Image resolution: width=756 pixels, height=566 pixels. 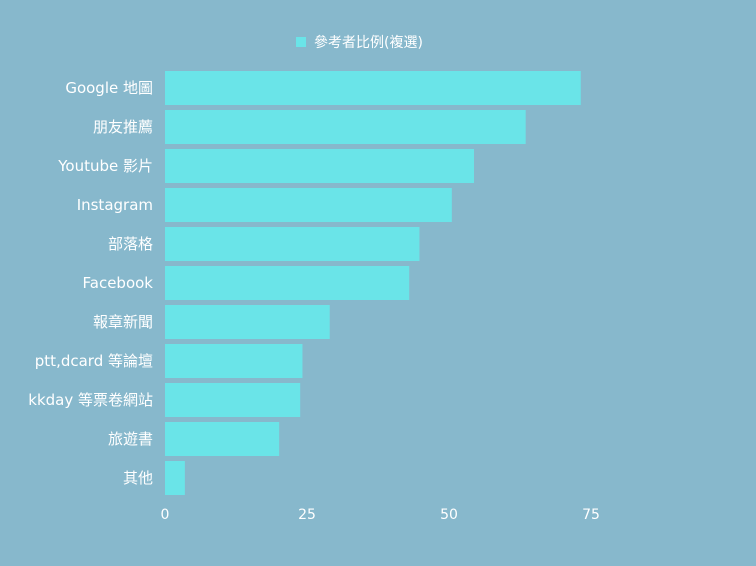 I want to click on category-label-5: Facebook, so click(x=118, y=283).